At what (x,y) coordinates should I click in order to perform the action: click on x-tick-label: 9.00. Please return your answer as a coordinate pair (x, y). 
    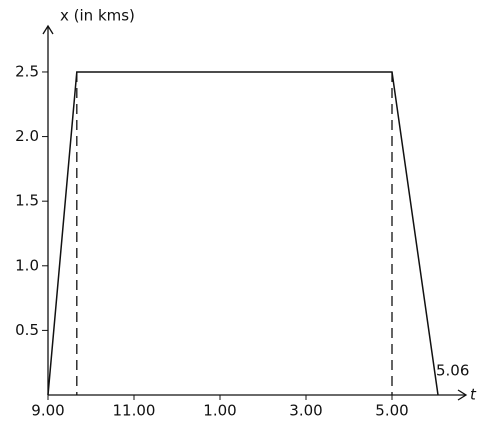
    Looking at the image, I should click on (47, 411).